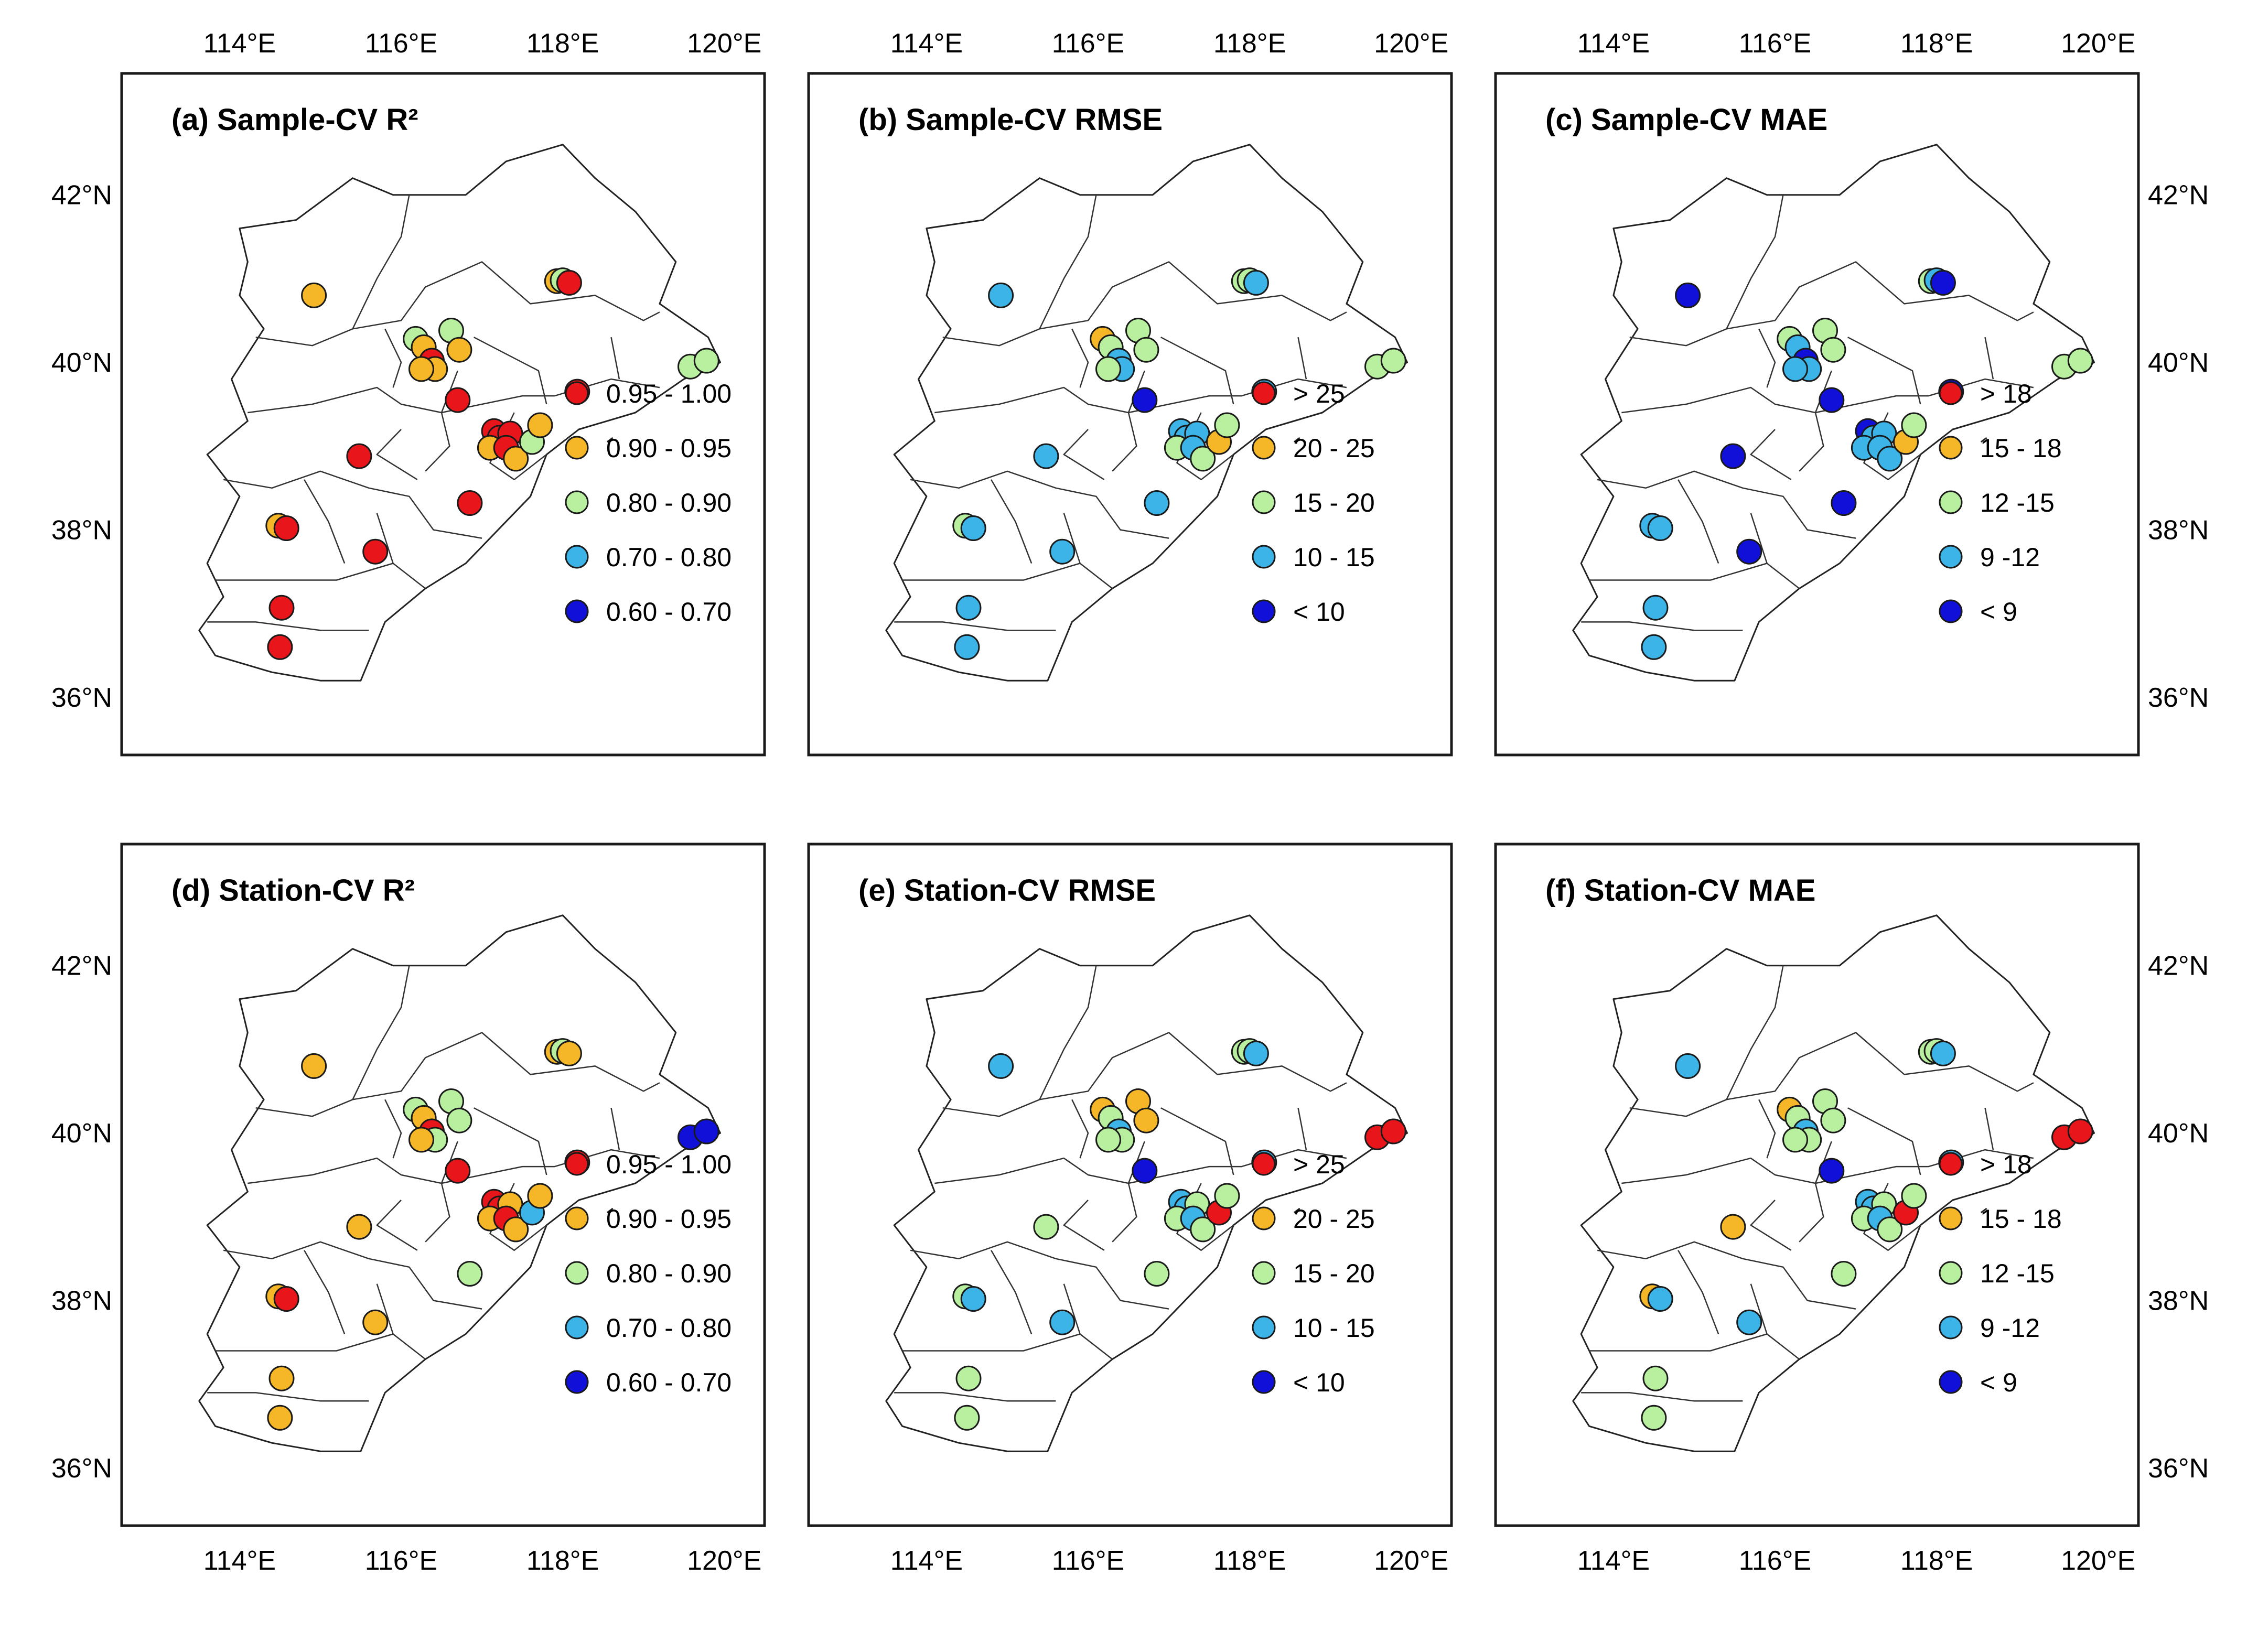  Describe the element at coordinates (2179, 196) in the screenshot. I see `latitude-tick-label-right: 42°N` at that location.